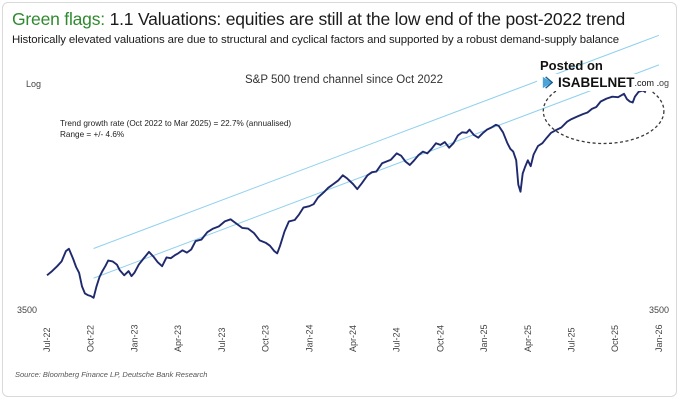 This screenshot has width=681, height=401. I want to click on watermark-brand: ISABELNET, so click(596, 82).